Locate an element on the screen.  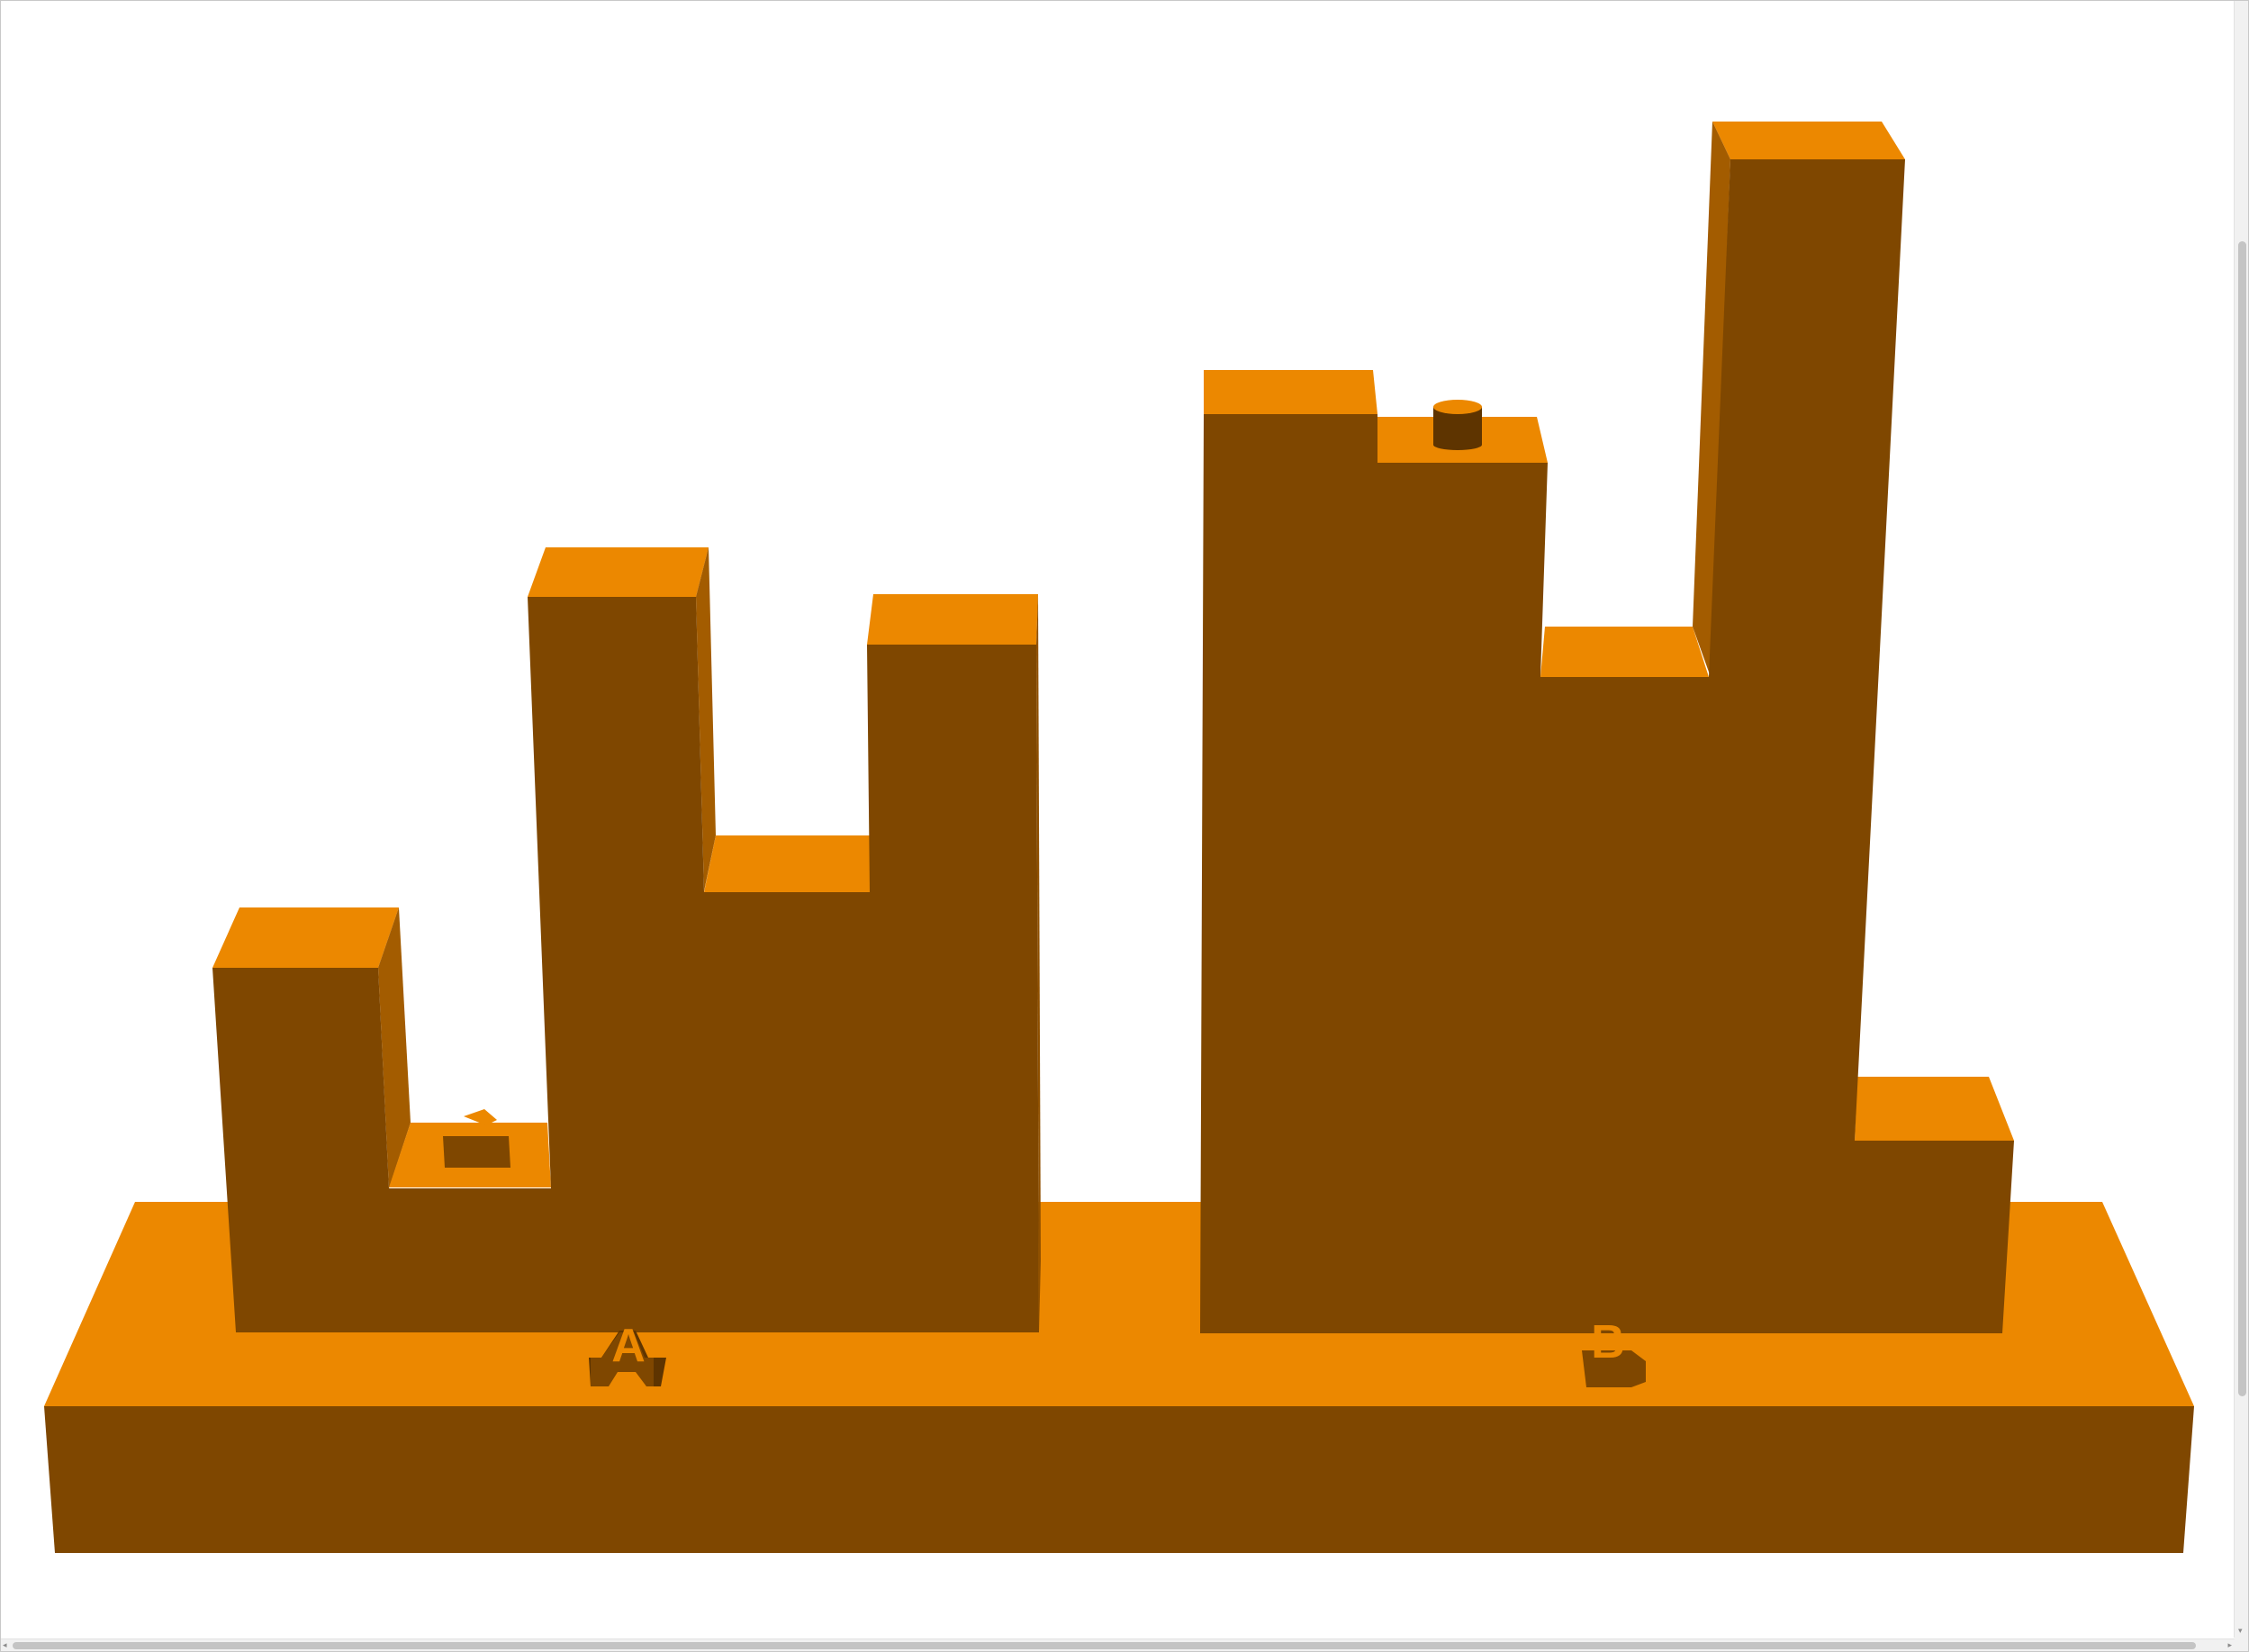
scroll-left-arrow-icon: ◂ is located at coordinates (5, 1645).